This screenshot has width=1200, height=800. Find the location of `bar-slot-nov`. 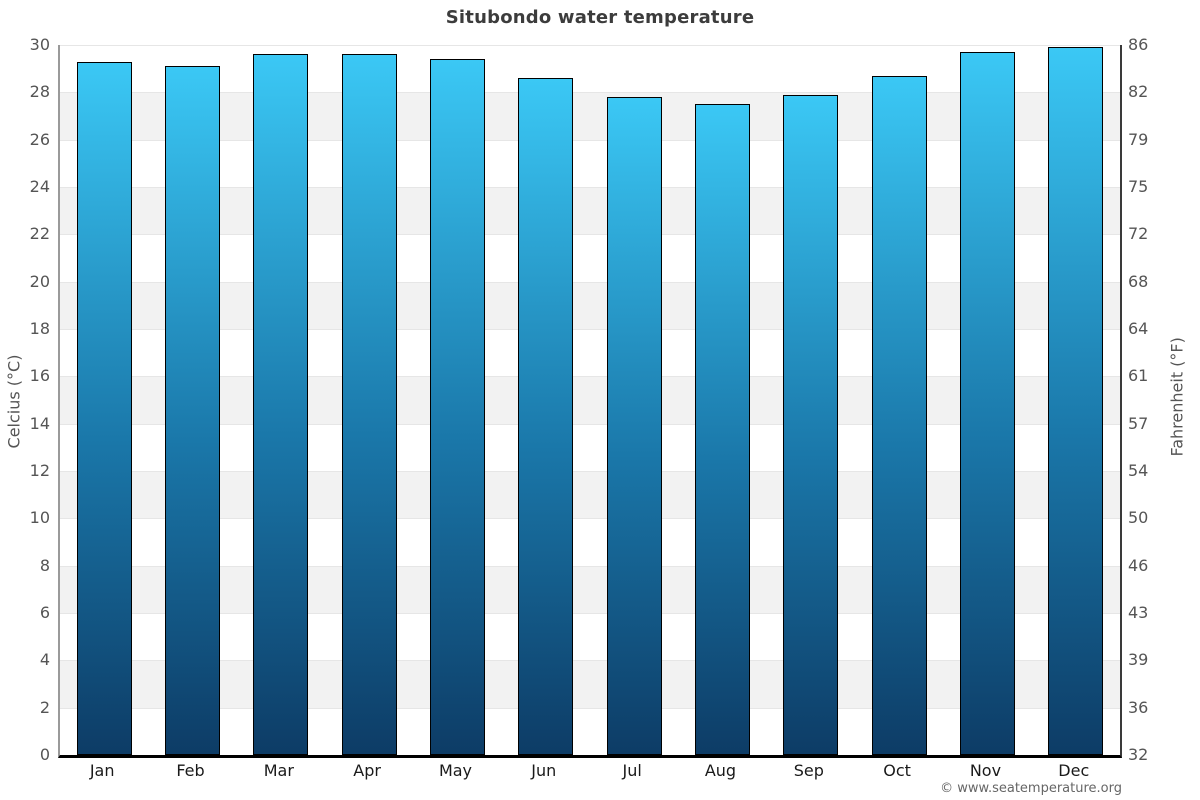

bar-slot-nov is located at coordinates (987, 400).